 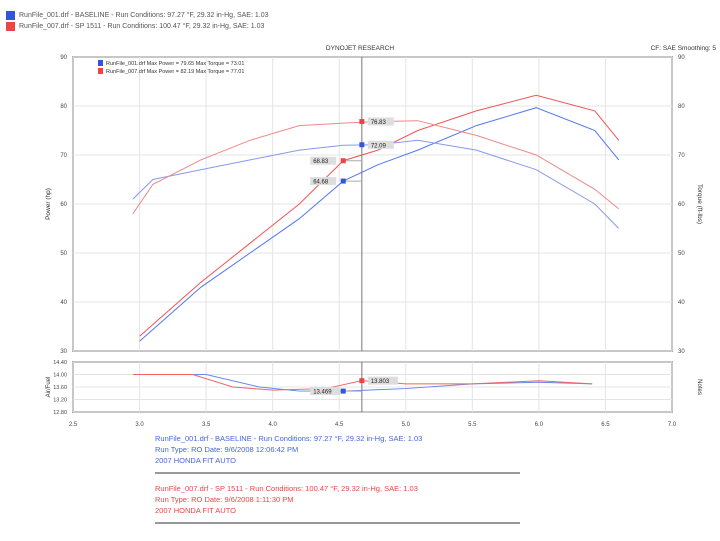 What do you see at coordinates (539, 425) in the screenshot?
I see `x-tick: 6.0` at bounding box center [539, 425].